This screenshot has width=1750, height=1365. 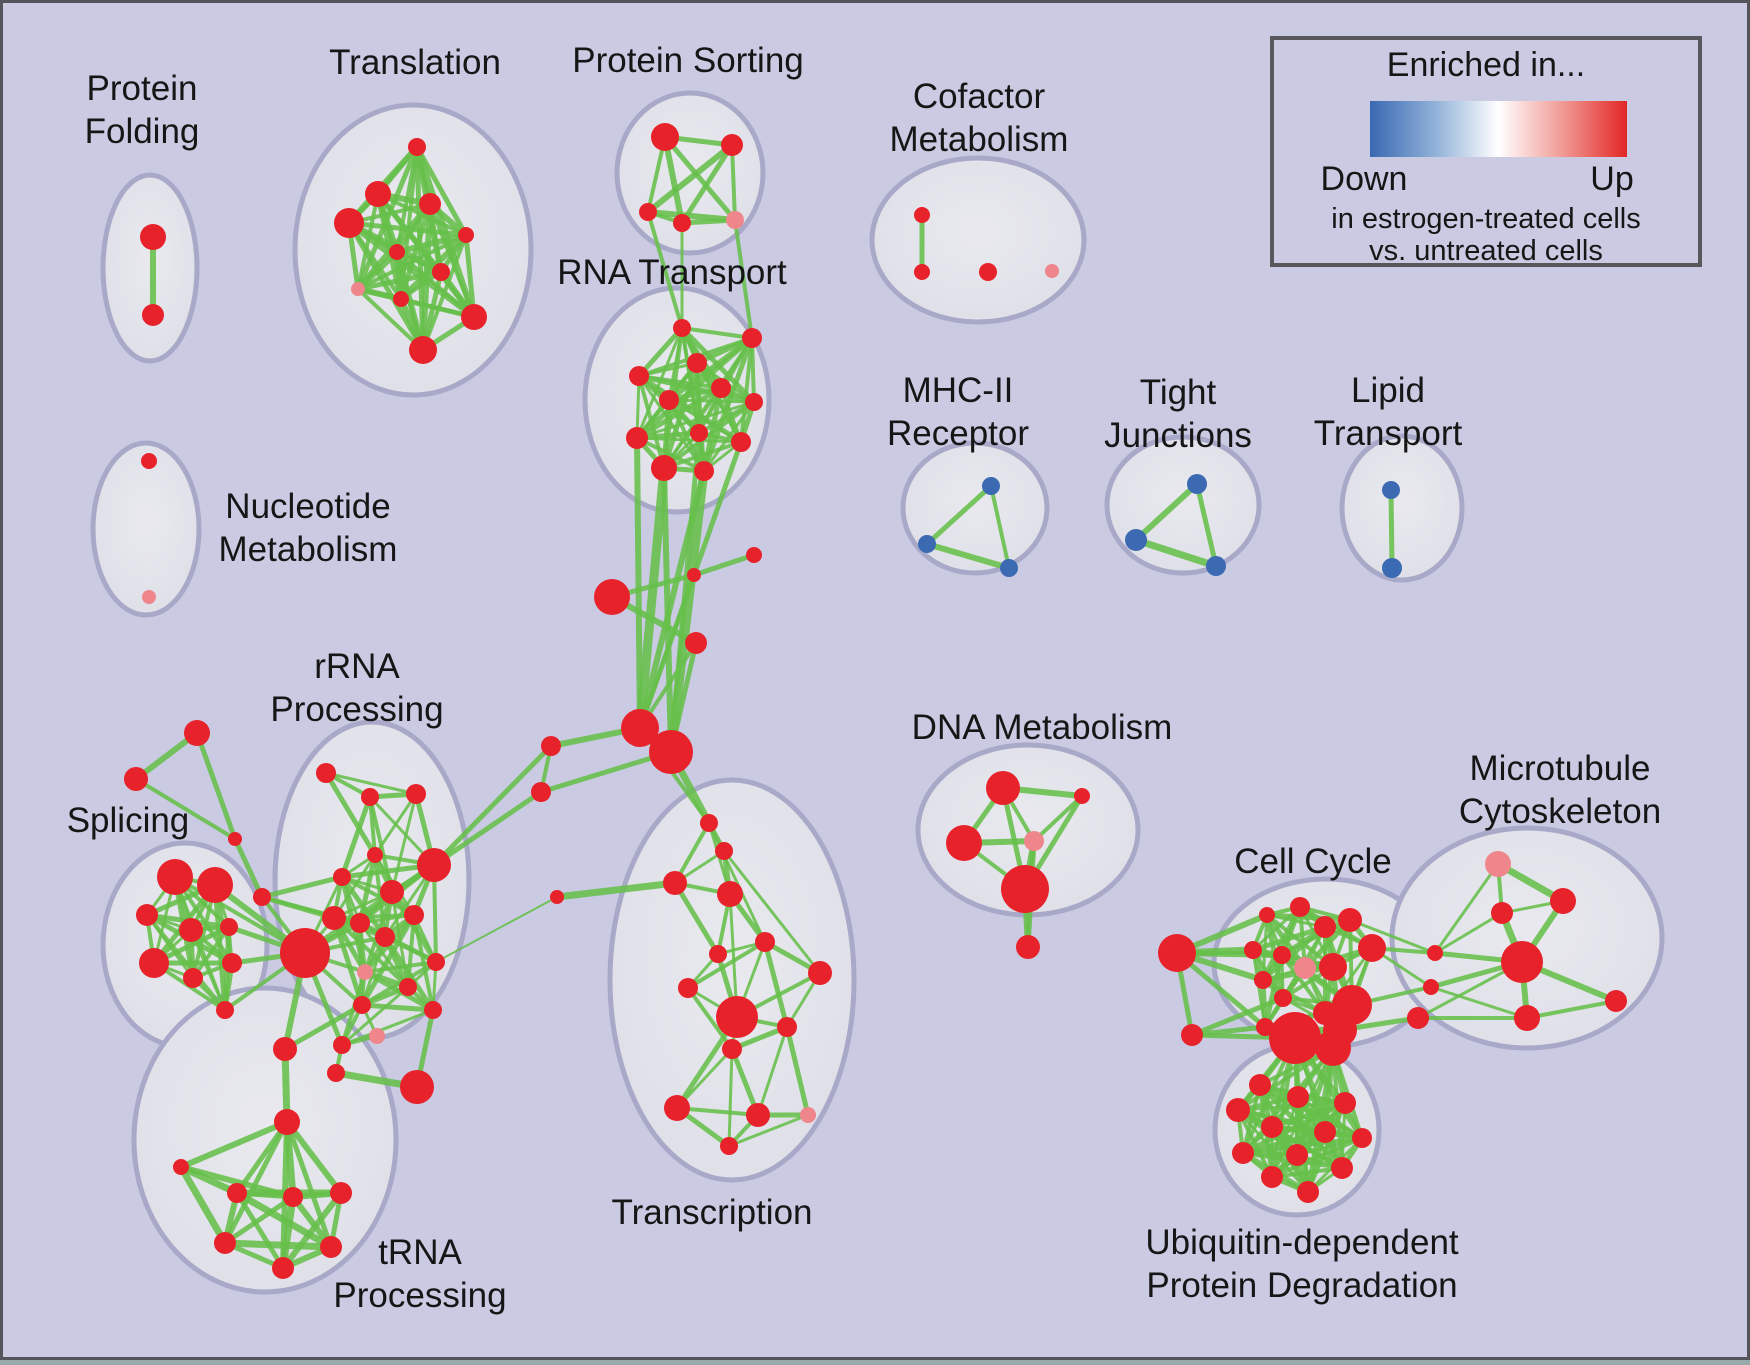 I want to click on cluster-label-cof: Cofactor Metabolism, so click(x=979, y=118).